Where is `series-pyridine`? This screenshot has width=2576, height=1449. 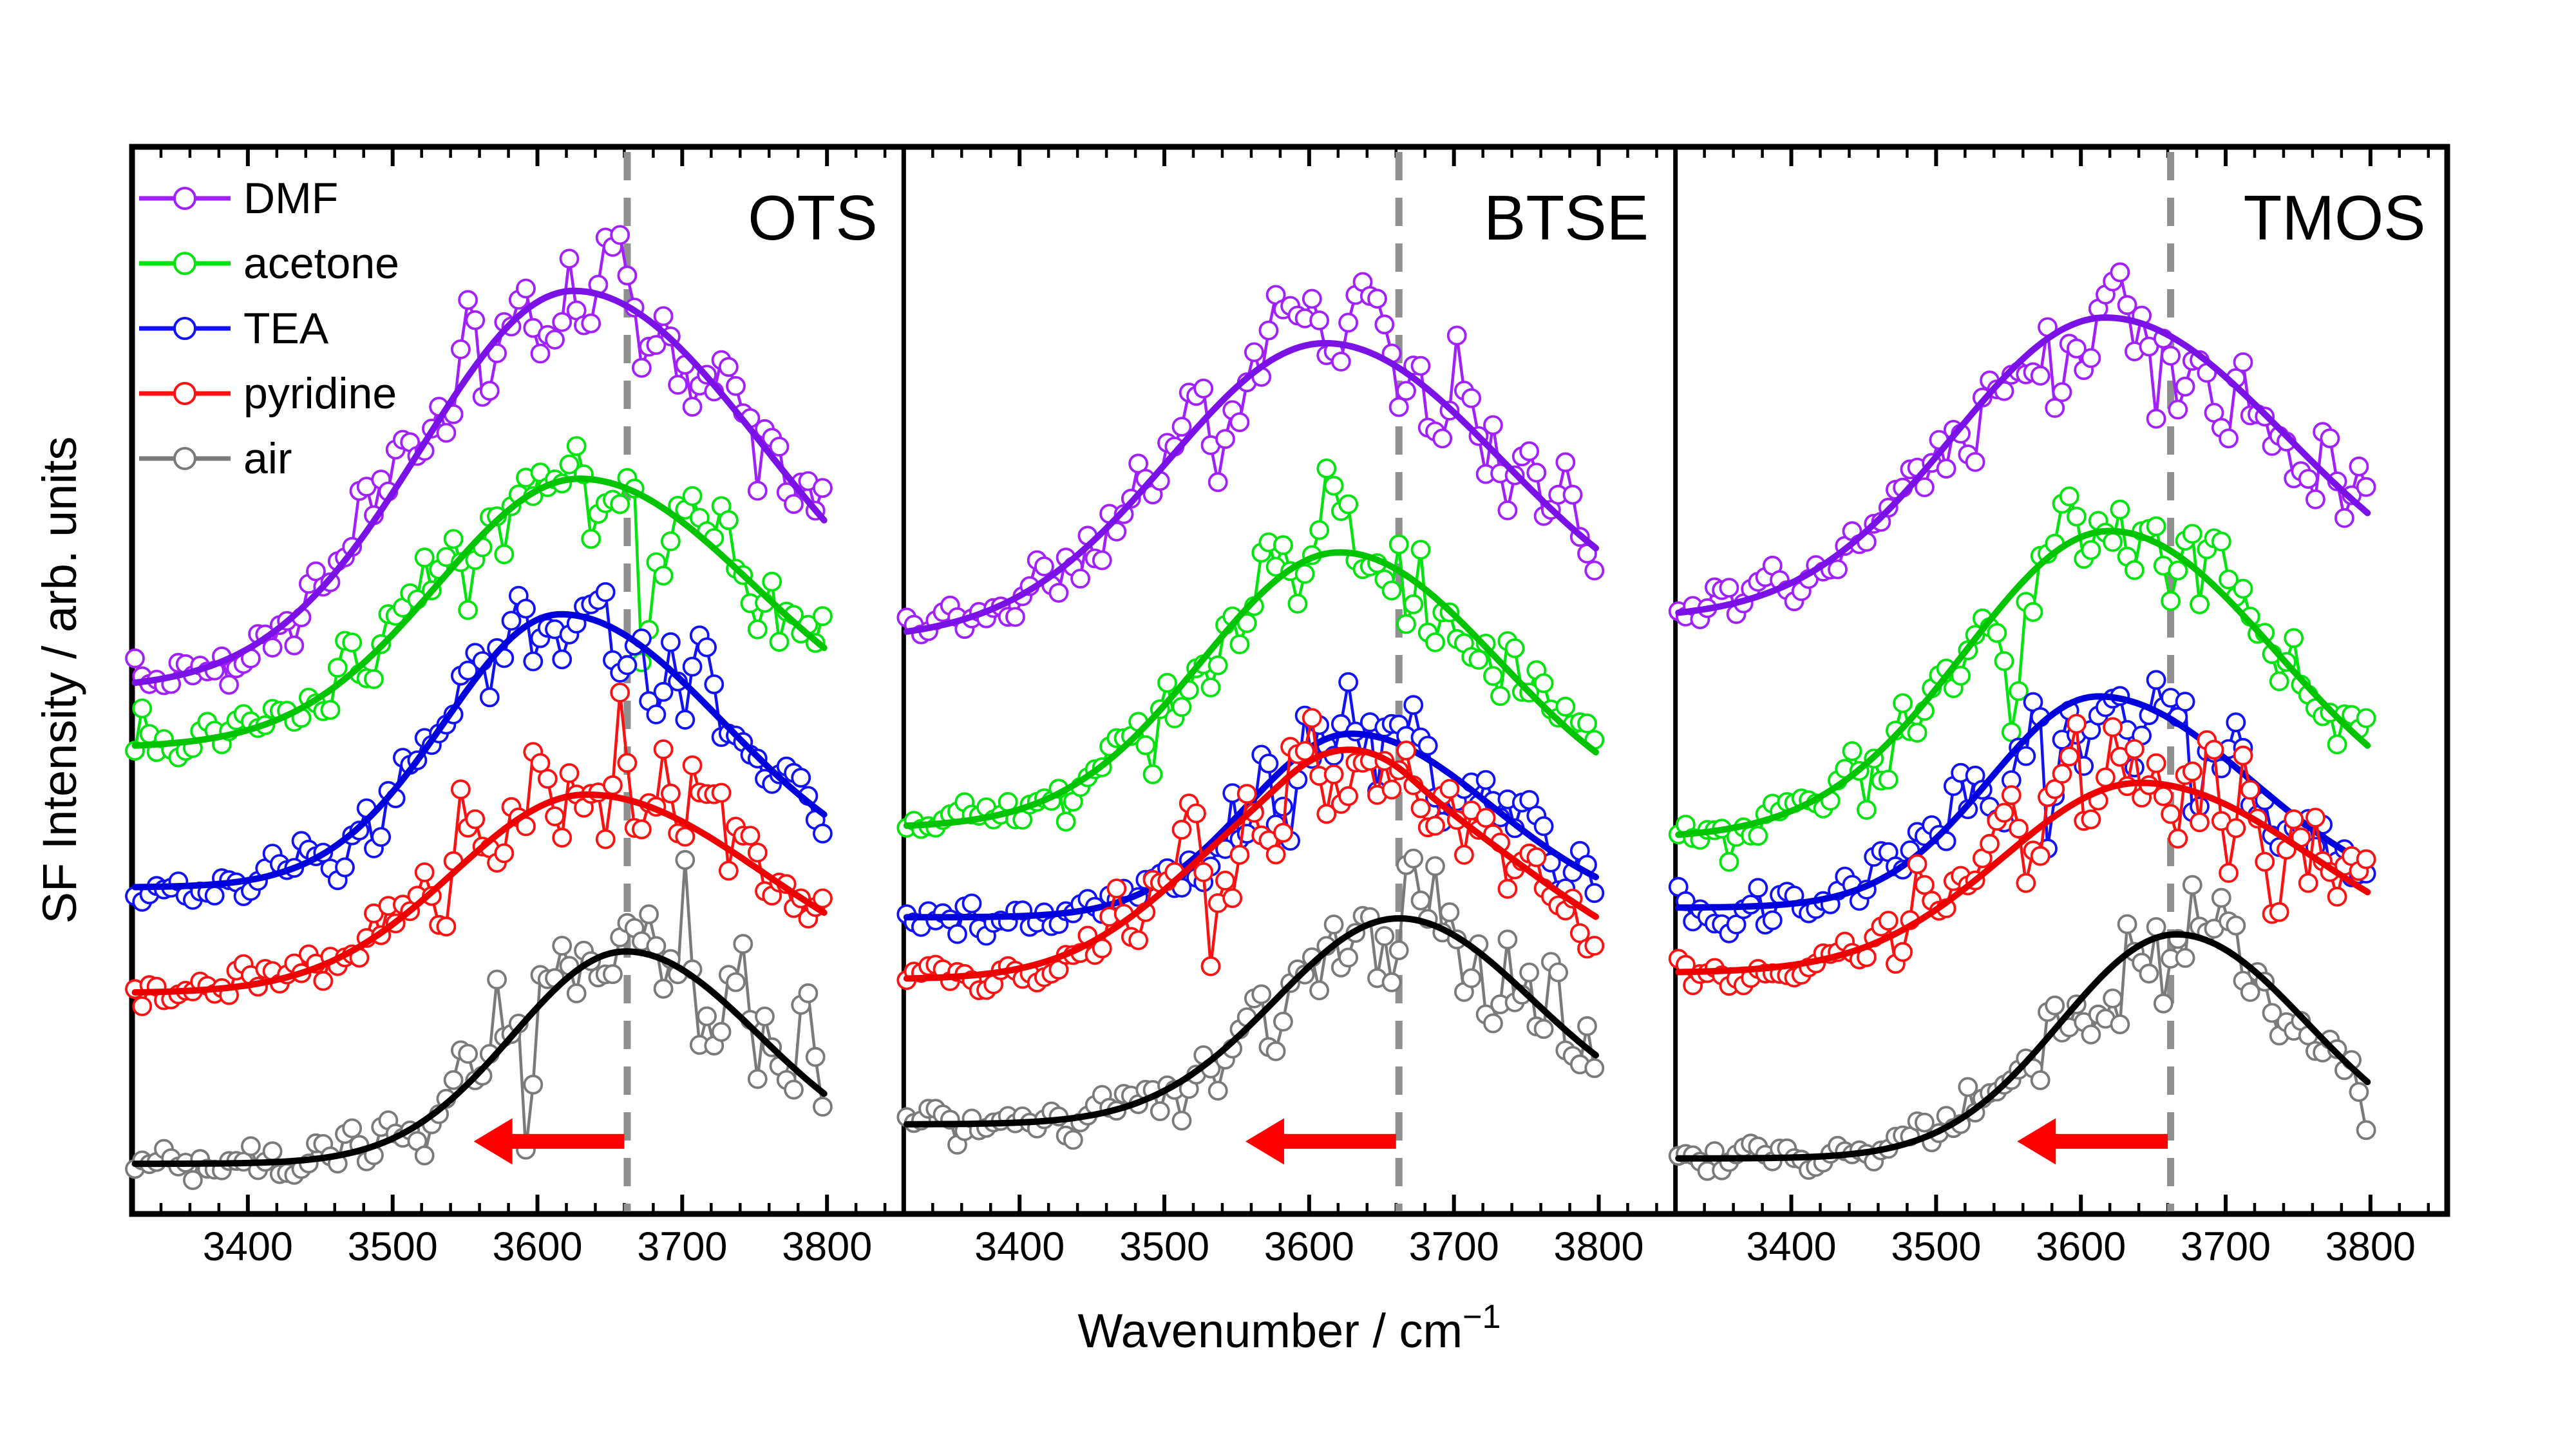
series-pyridine is located at coordinates (1251, 854).